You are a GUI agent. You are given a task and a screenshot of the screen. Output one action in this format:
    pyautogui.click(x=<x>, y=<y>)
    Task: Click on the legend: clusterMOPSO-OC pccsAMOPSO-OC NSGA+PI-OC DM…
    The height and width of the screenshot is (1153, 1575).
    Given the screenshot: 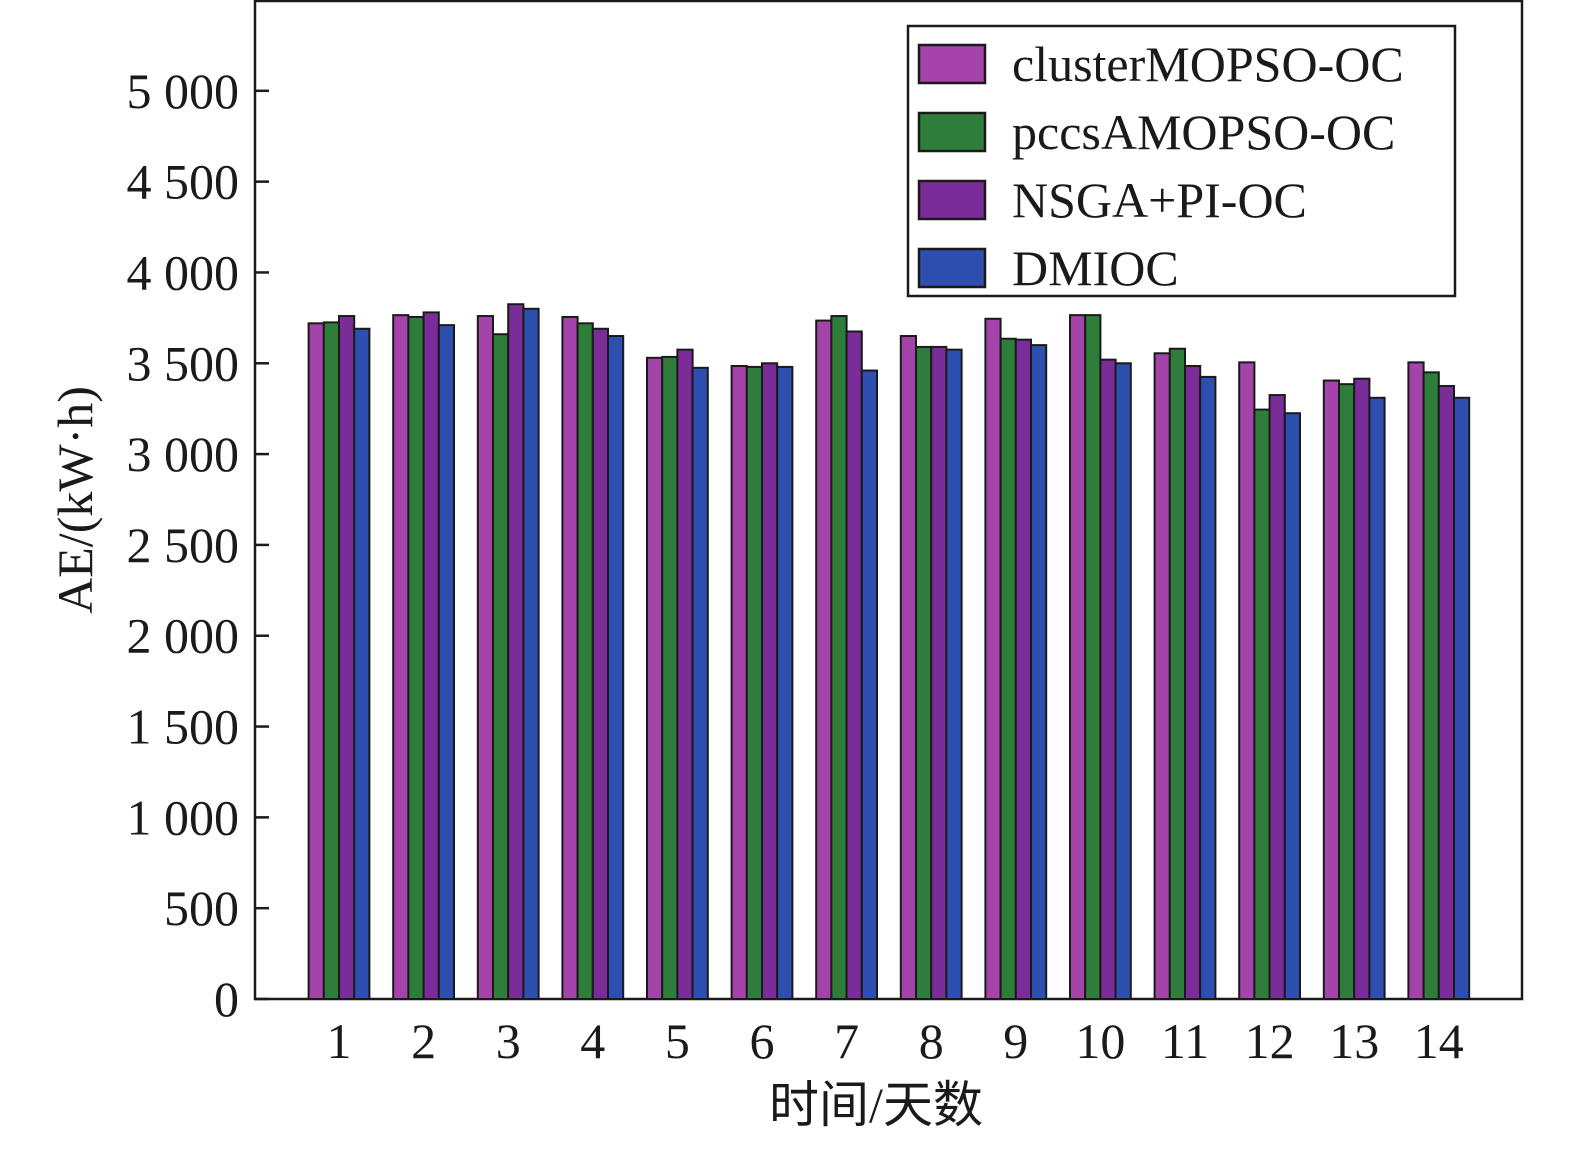 What is the action you would take?
    pyautogui.click(x=1181, y=161)
    